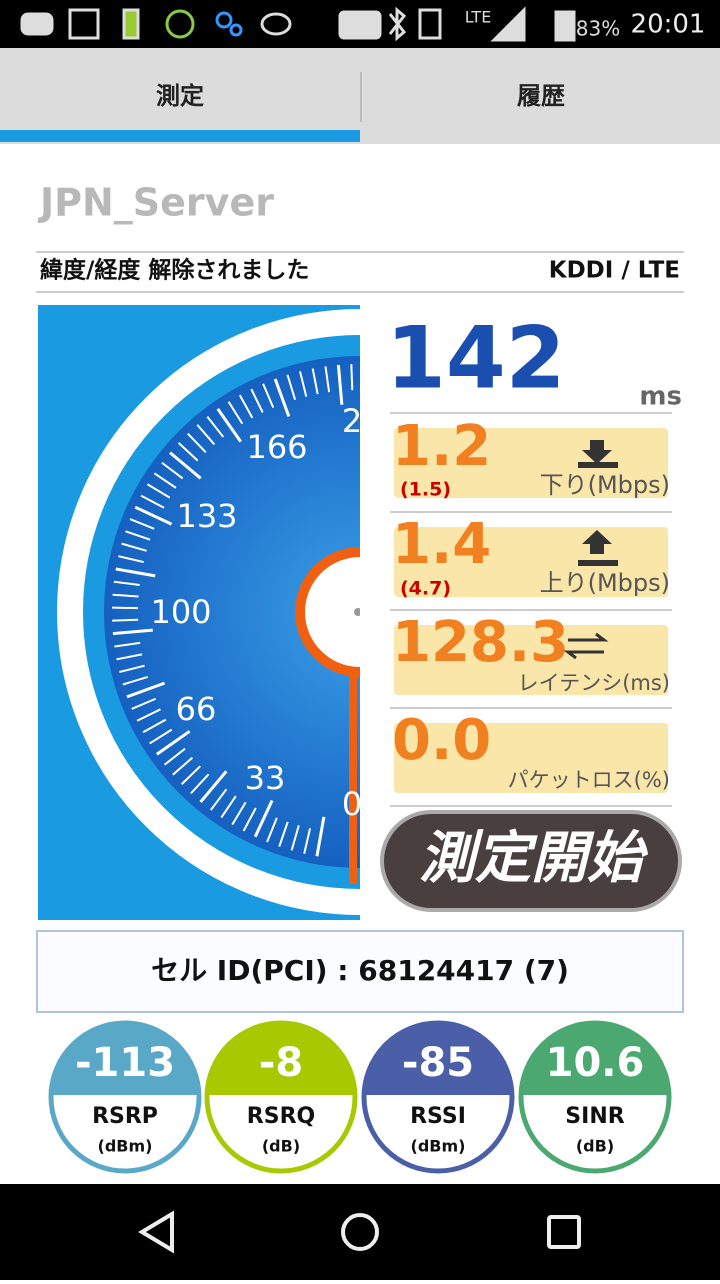 This screenshot has height=1284, width=720. I want to click on metric-value: -113, so click(125, 1063).